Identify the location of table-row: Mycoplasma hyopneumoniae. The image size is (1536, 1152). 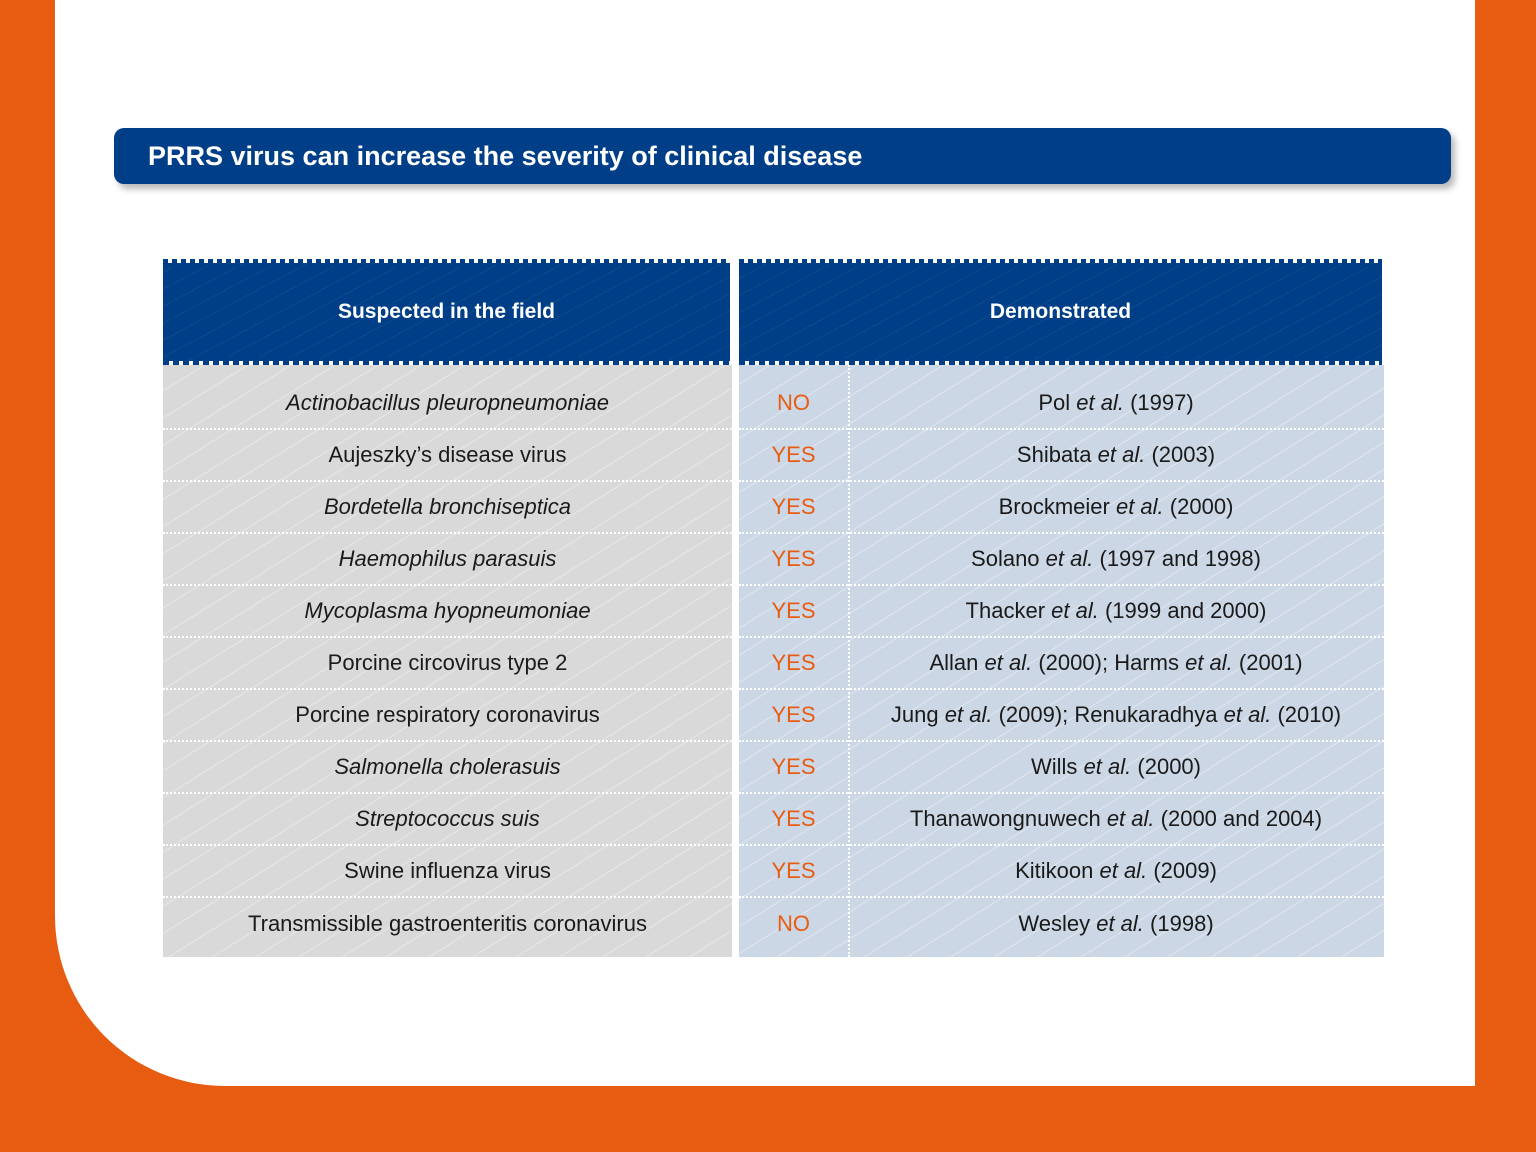
(447, 612).